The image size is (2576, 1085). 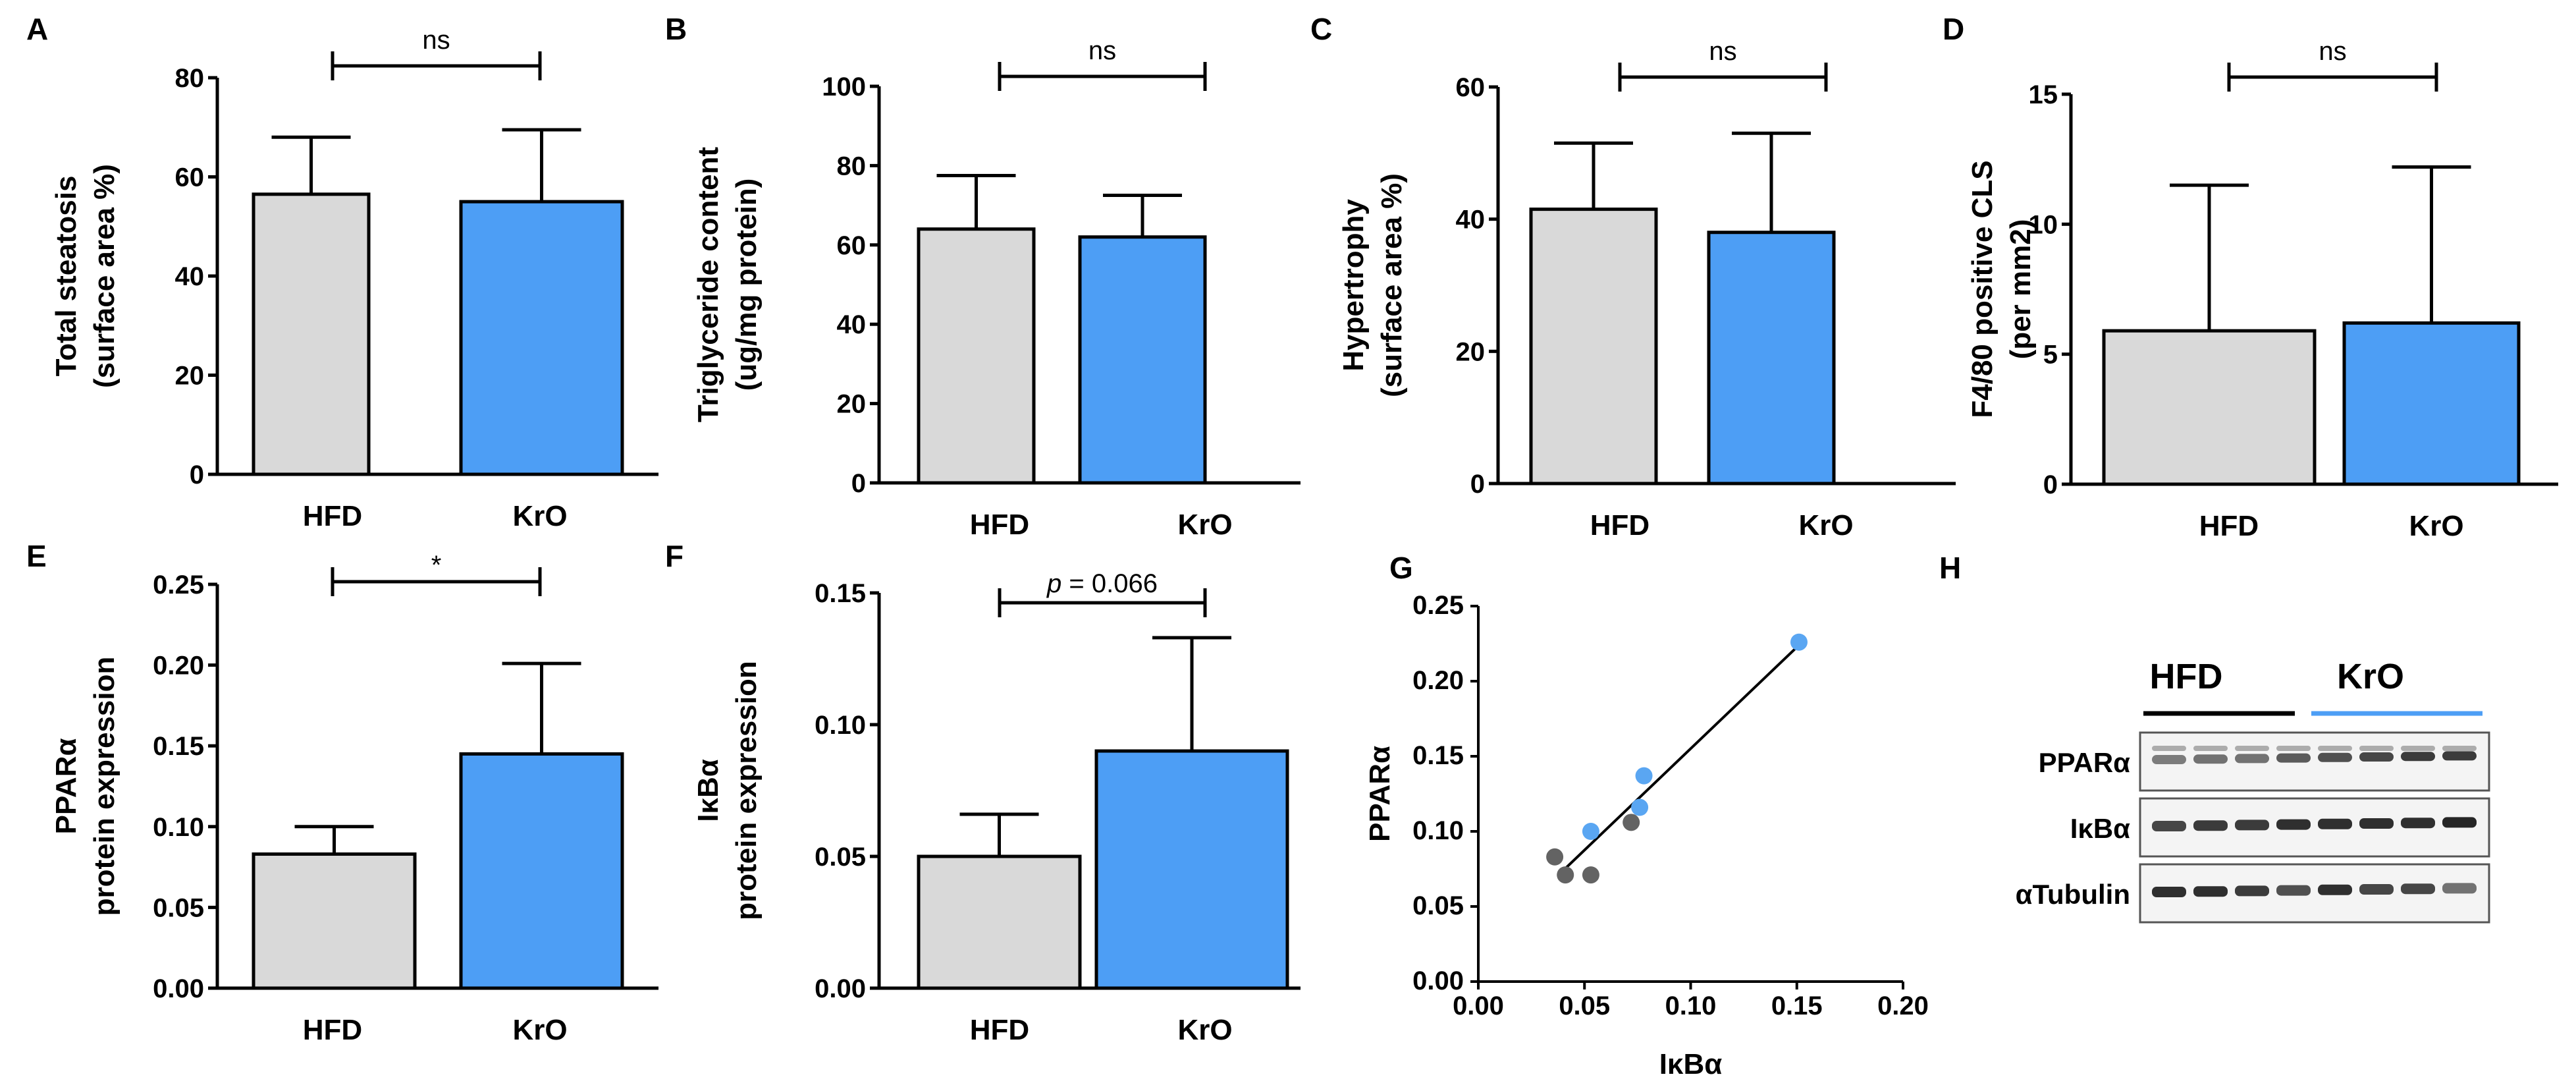 I want to click on y-axis-label: F4/80 positive CLS, so click(x=1983, y=289).